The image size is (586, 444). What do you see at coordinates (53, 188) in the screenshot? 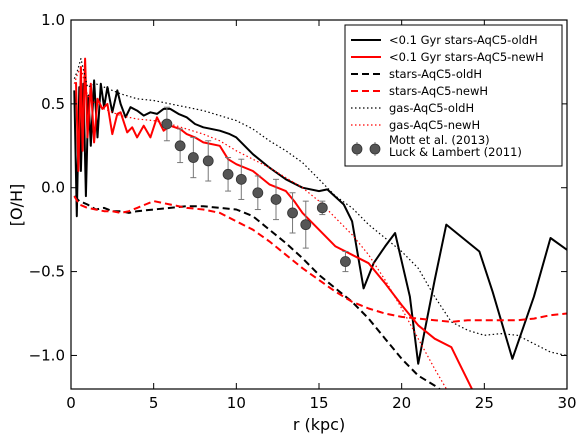
I see `y-tick-label: 0.0` at bounding box center [53, 188].